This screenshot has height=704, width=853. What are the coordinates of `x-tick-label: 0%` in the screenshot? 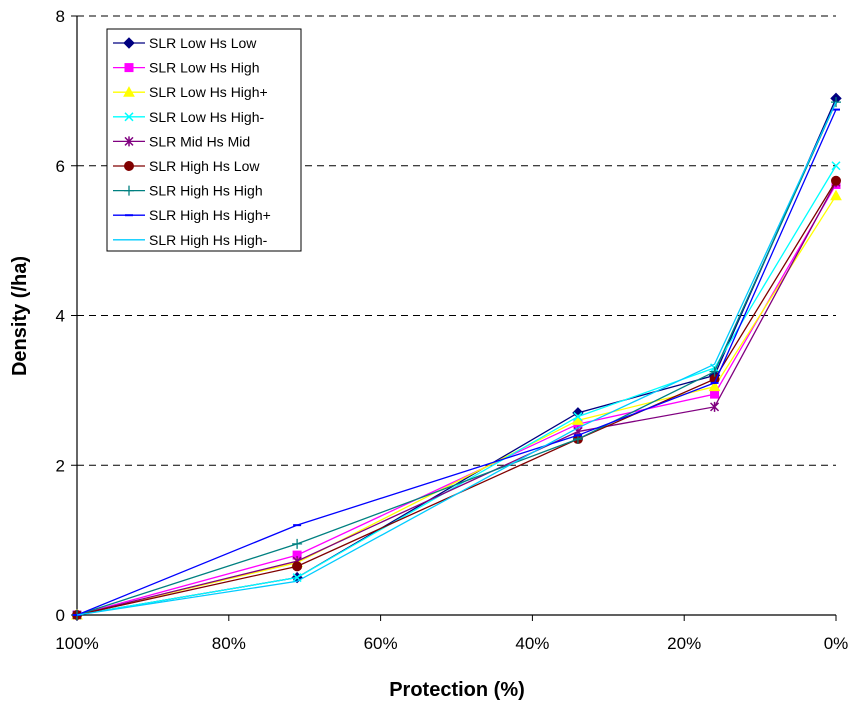 It's located at (836, 643).